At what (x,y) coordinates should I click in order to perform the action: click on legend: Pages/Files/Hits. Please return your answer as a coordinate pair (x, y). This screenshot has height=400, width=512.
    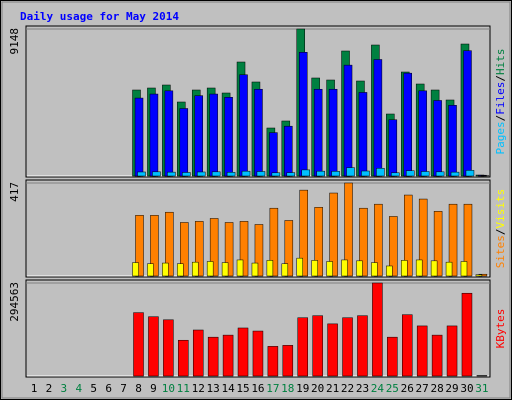
    Looking at the image, I should click on (500, 102).